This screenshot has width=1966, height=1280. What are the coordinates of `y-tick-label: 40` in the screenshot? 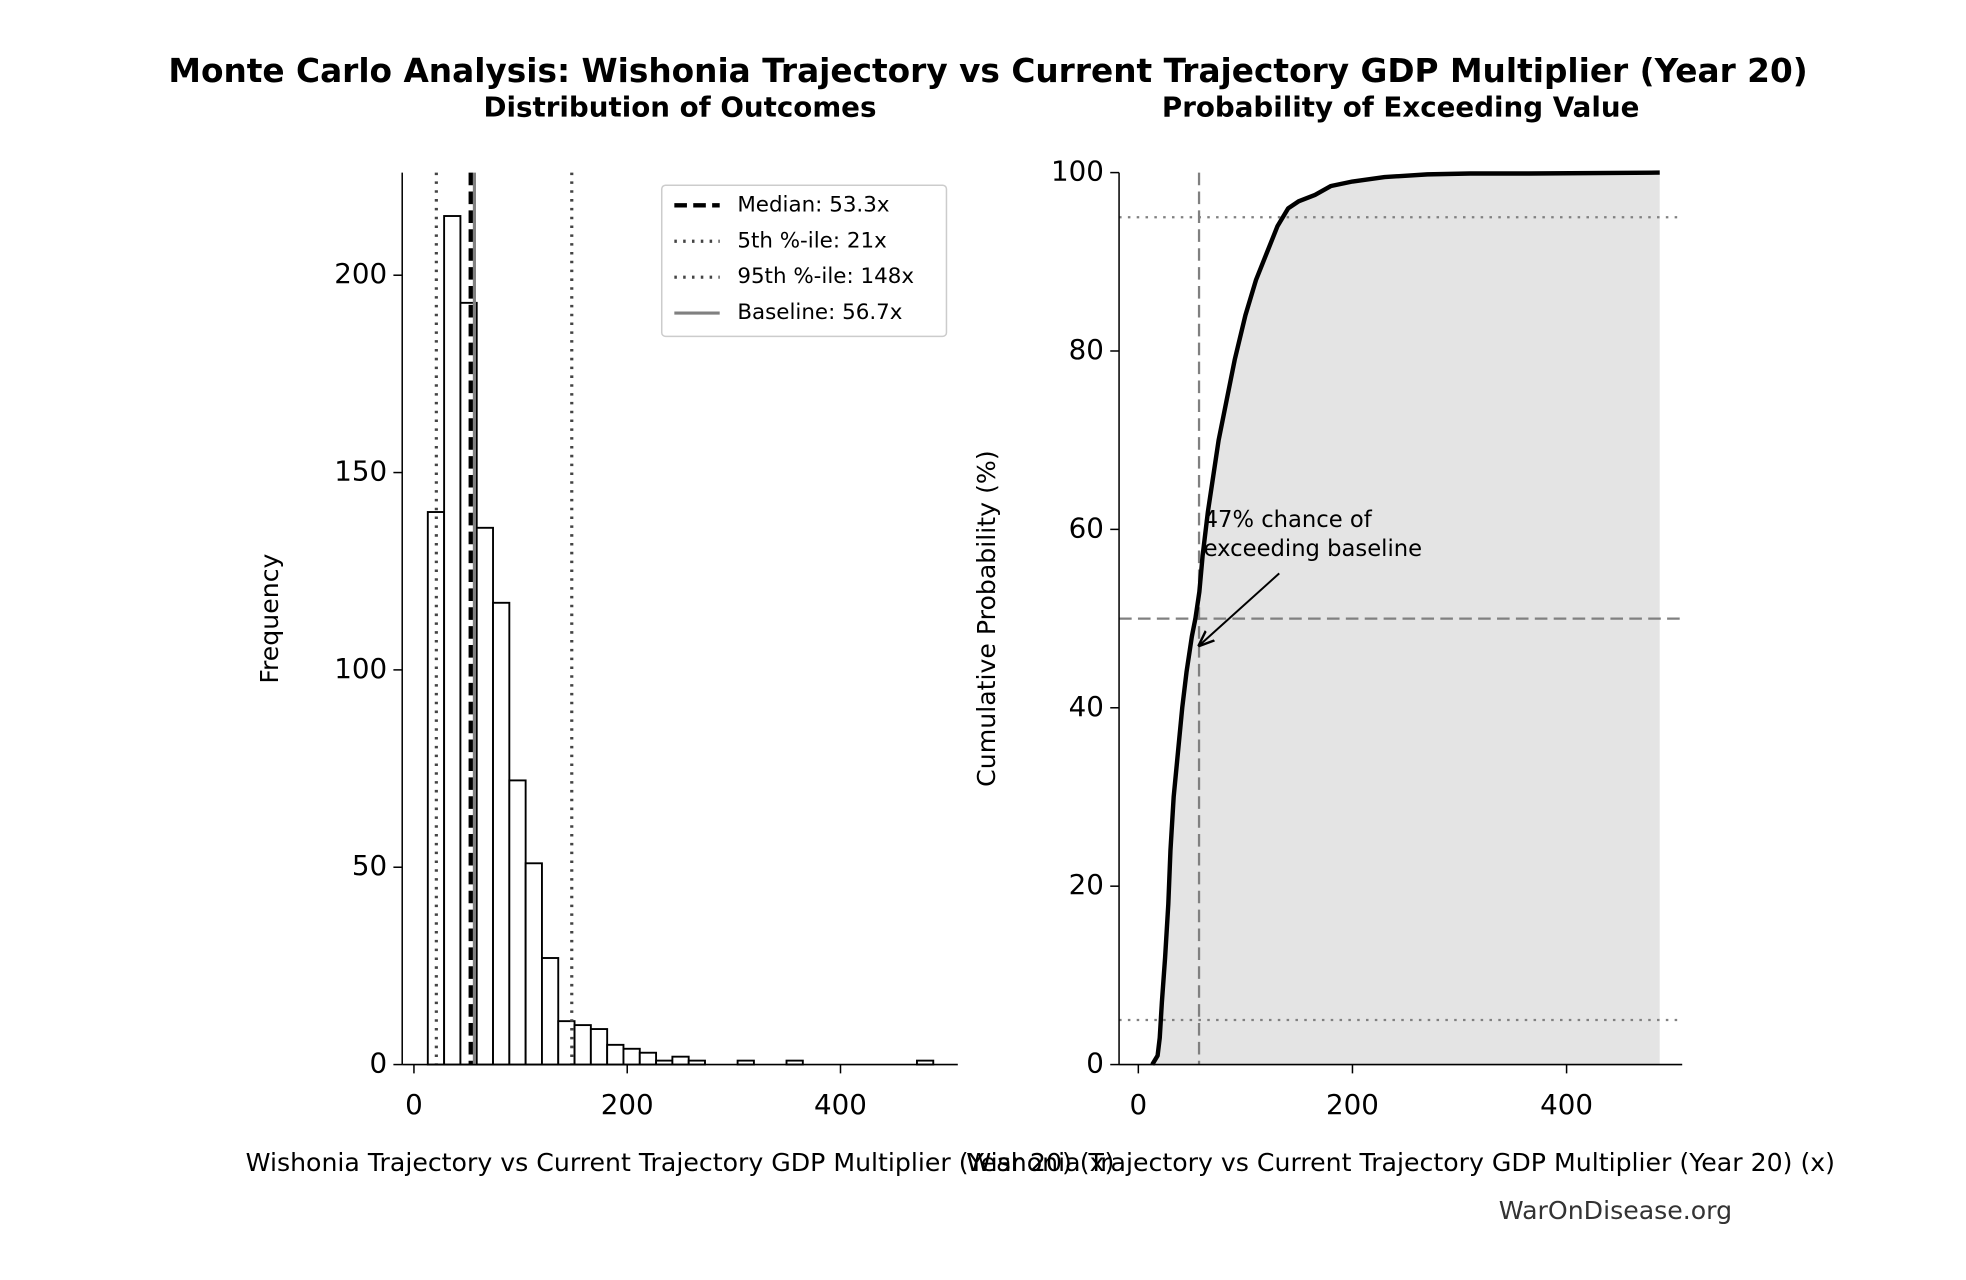 It's located at (1086, 706).